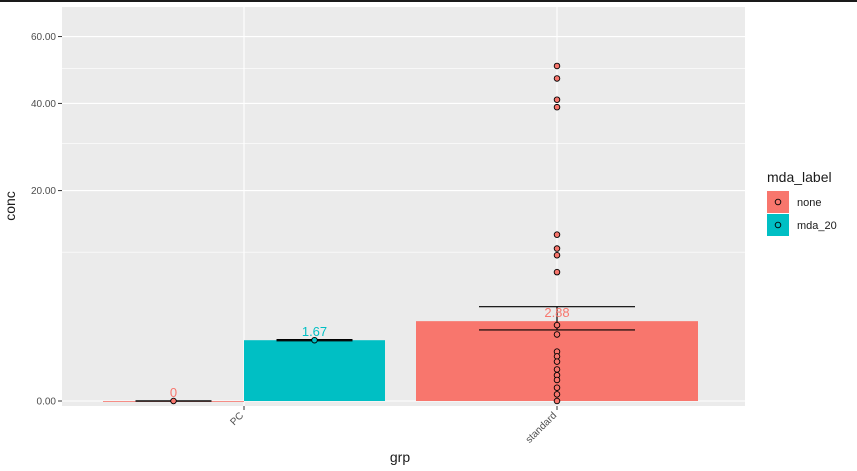  Describe the element at coordinates (47, 402) in the screenshot. I see `y-tick-label: 0.00` at that location.